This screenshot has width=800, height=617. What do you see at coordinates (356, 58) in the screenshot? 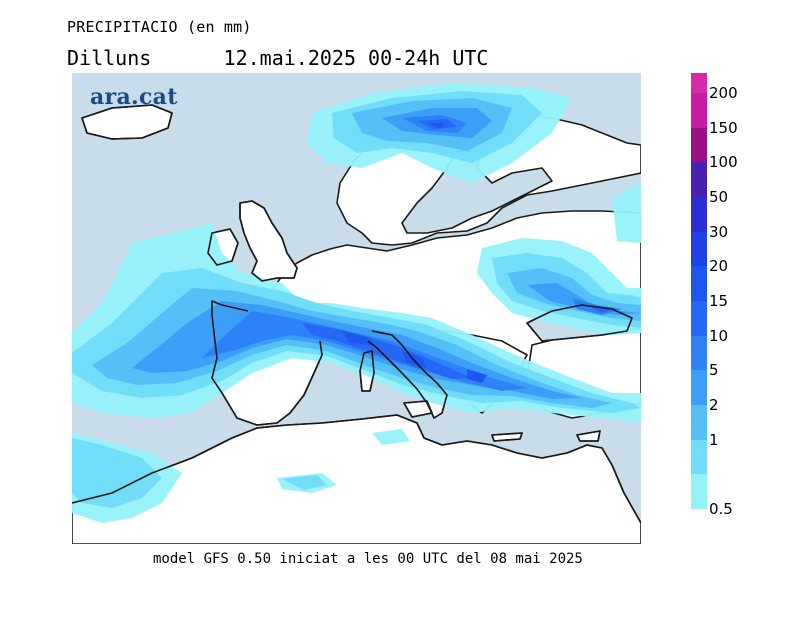
I see `date-range-label: 12.mai.2025 00-24h UTC` at bounding box center [356, 58].